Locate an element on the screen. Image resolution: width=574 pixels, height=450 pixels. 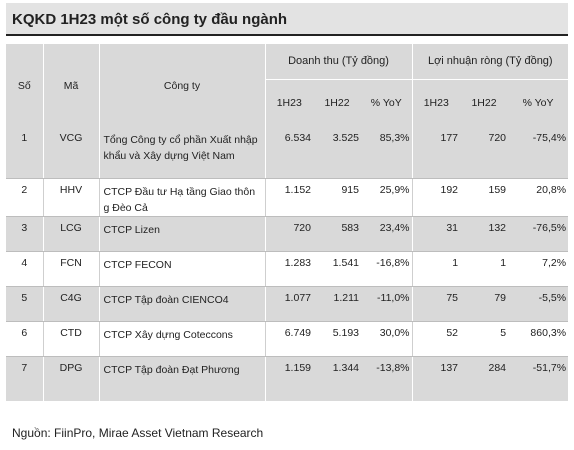
cell-so: 2 is located at coordinates (24, 197).